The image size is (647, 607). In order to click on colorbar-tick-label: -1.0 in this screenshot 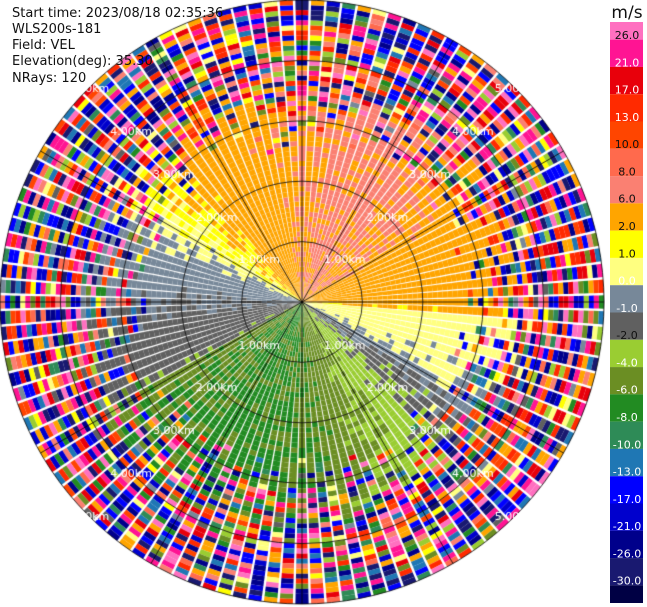, I will do `click(626, 308)`.